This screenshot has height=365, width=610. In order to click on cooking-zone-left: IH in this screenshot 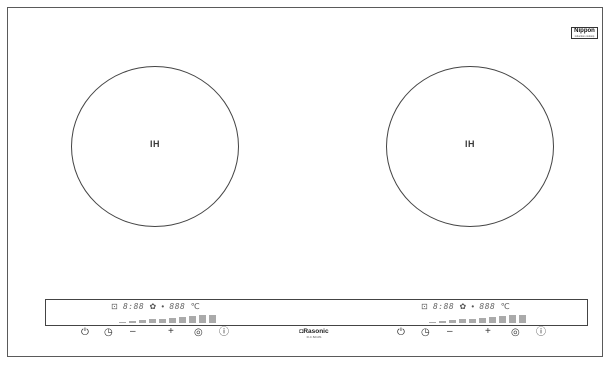, I will do `click(155, 146)`.